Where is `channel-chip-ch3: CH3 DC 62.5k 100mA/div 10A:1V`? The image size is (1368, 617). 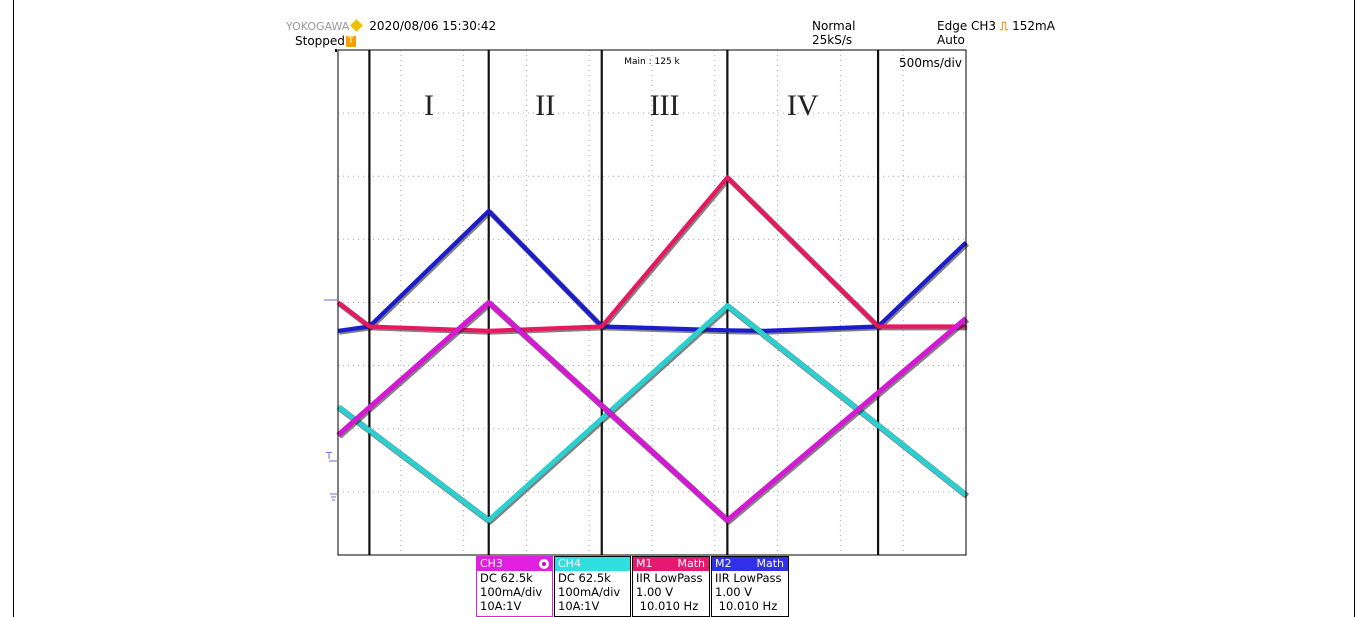 channel-chip-ch3: CH3 DC 62.5k 100mA/div 10A:1V is located at coordinates (514, 586).